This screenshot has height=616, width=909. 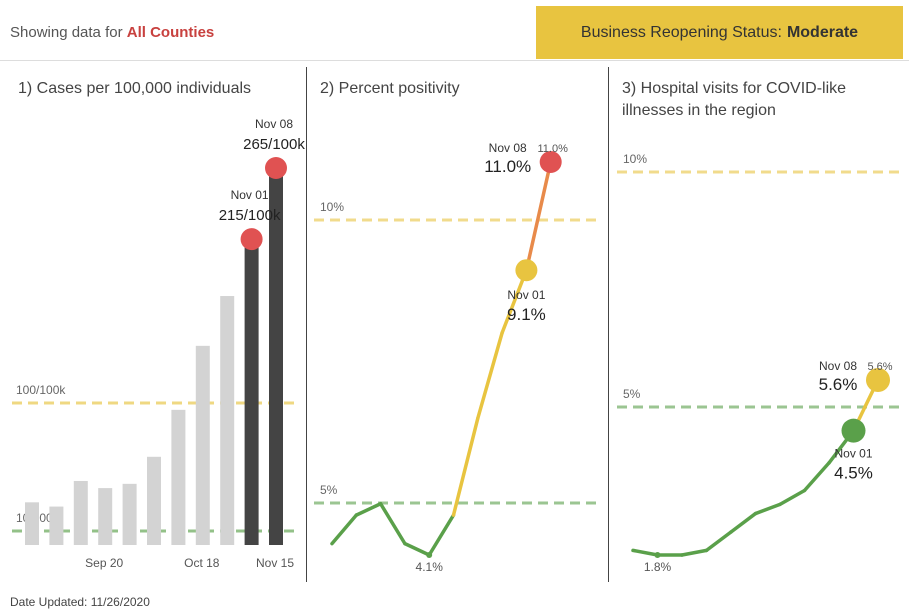 What do you see at coordinates (250, 215) in the screenshot?
I see `point-value-label: 215/100k` at bounding box center [250, 215].